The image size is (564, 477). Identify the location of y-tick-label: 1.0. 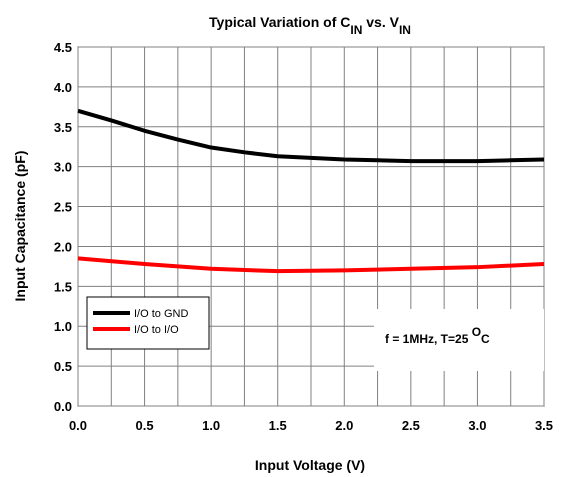
(63, 326).